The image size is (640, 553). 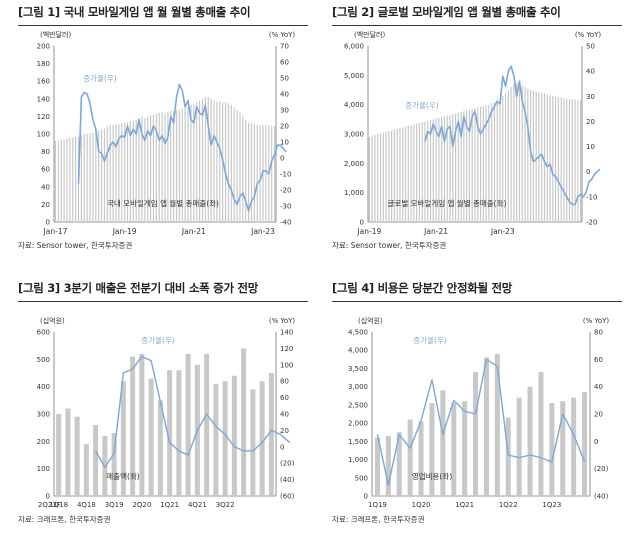 I want to click on right-tick-label: 40, so click(x=284, y=415).